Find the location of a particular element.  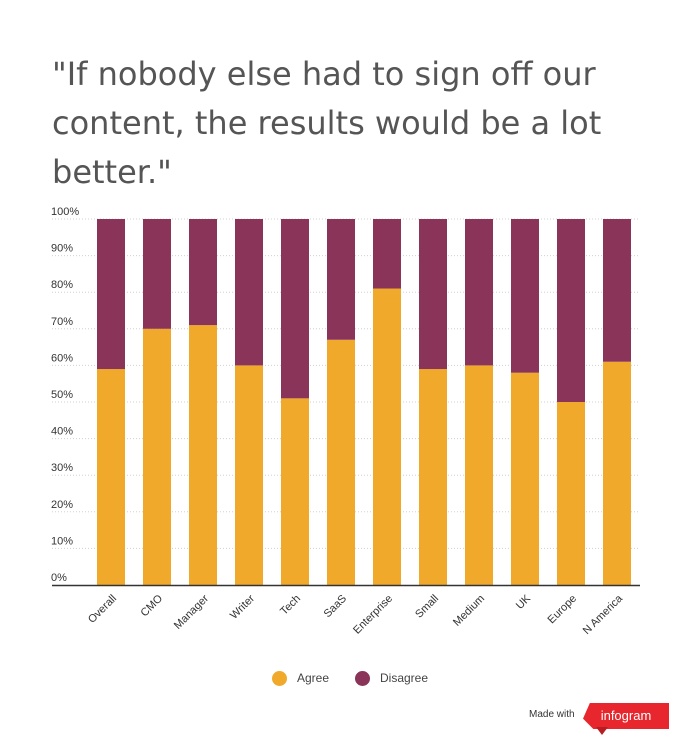

legend-item-agree: Agree is located at coordinates (300, 678).